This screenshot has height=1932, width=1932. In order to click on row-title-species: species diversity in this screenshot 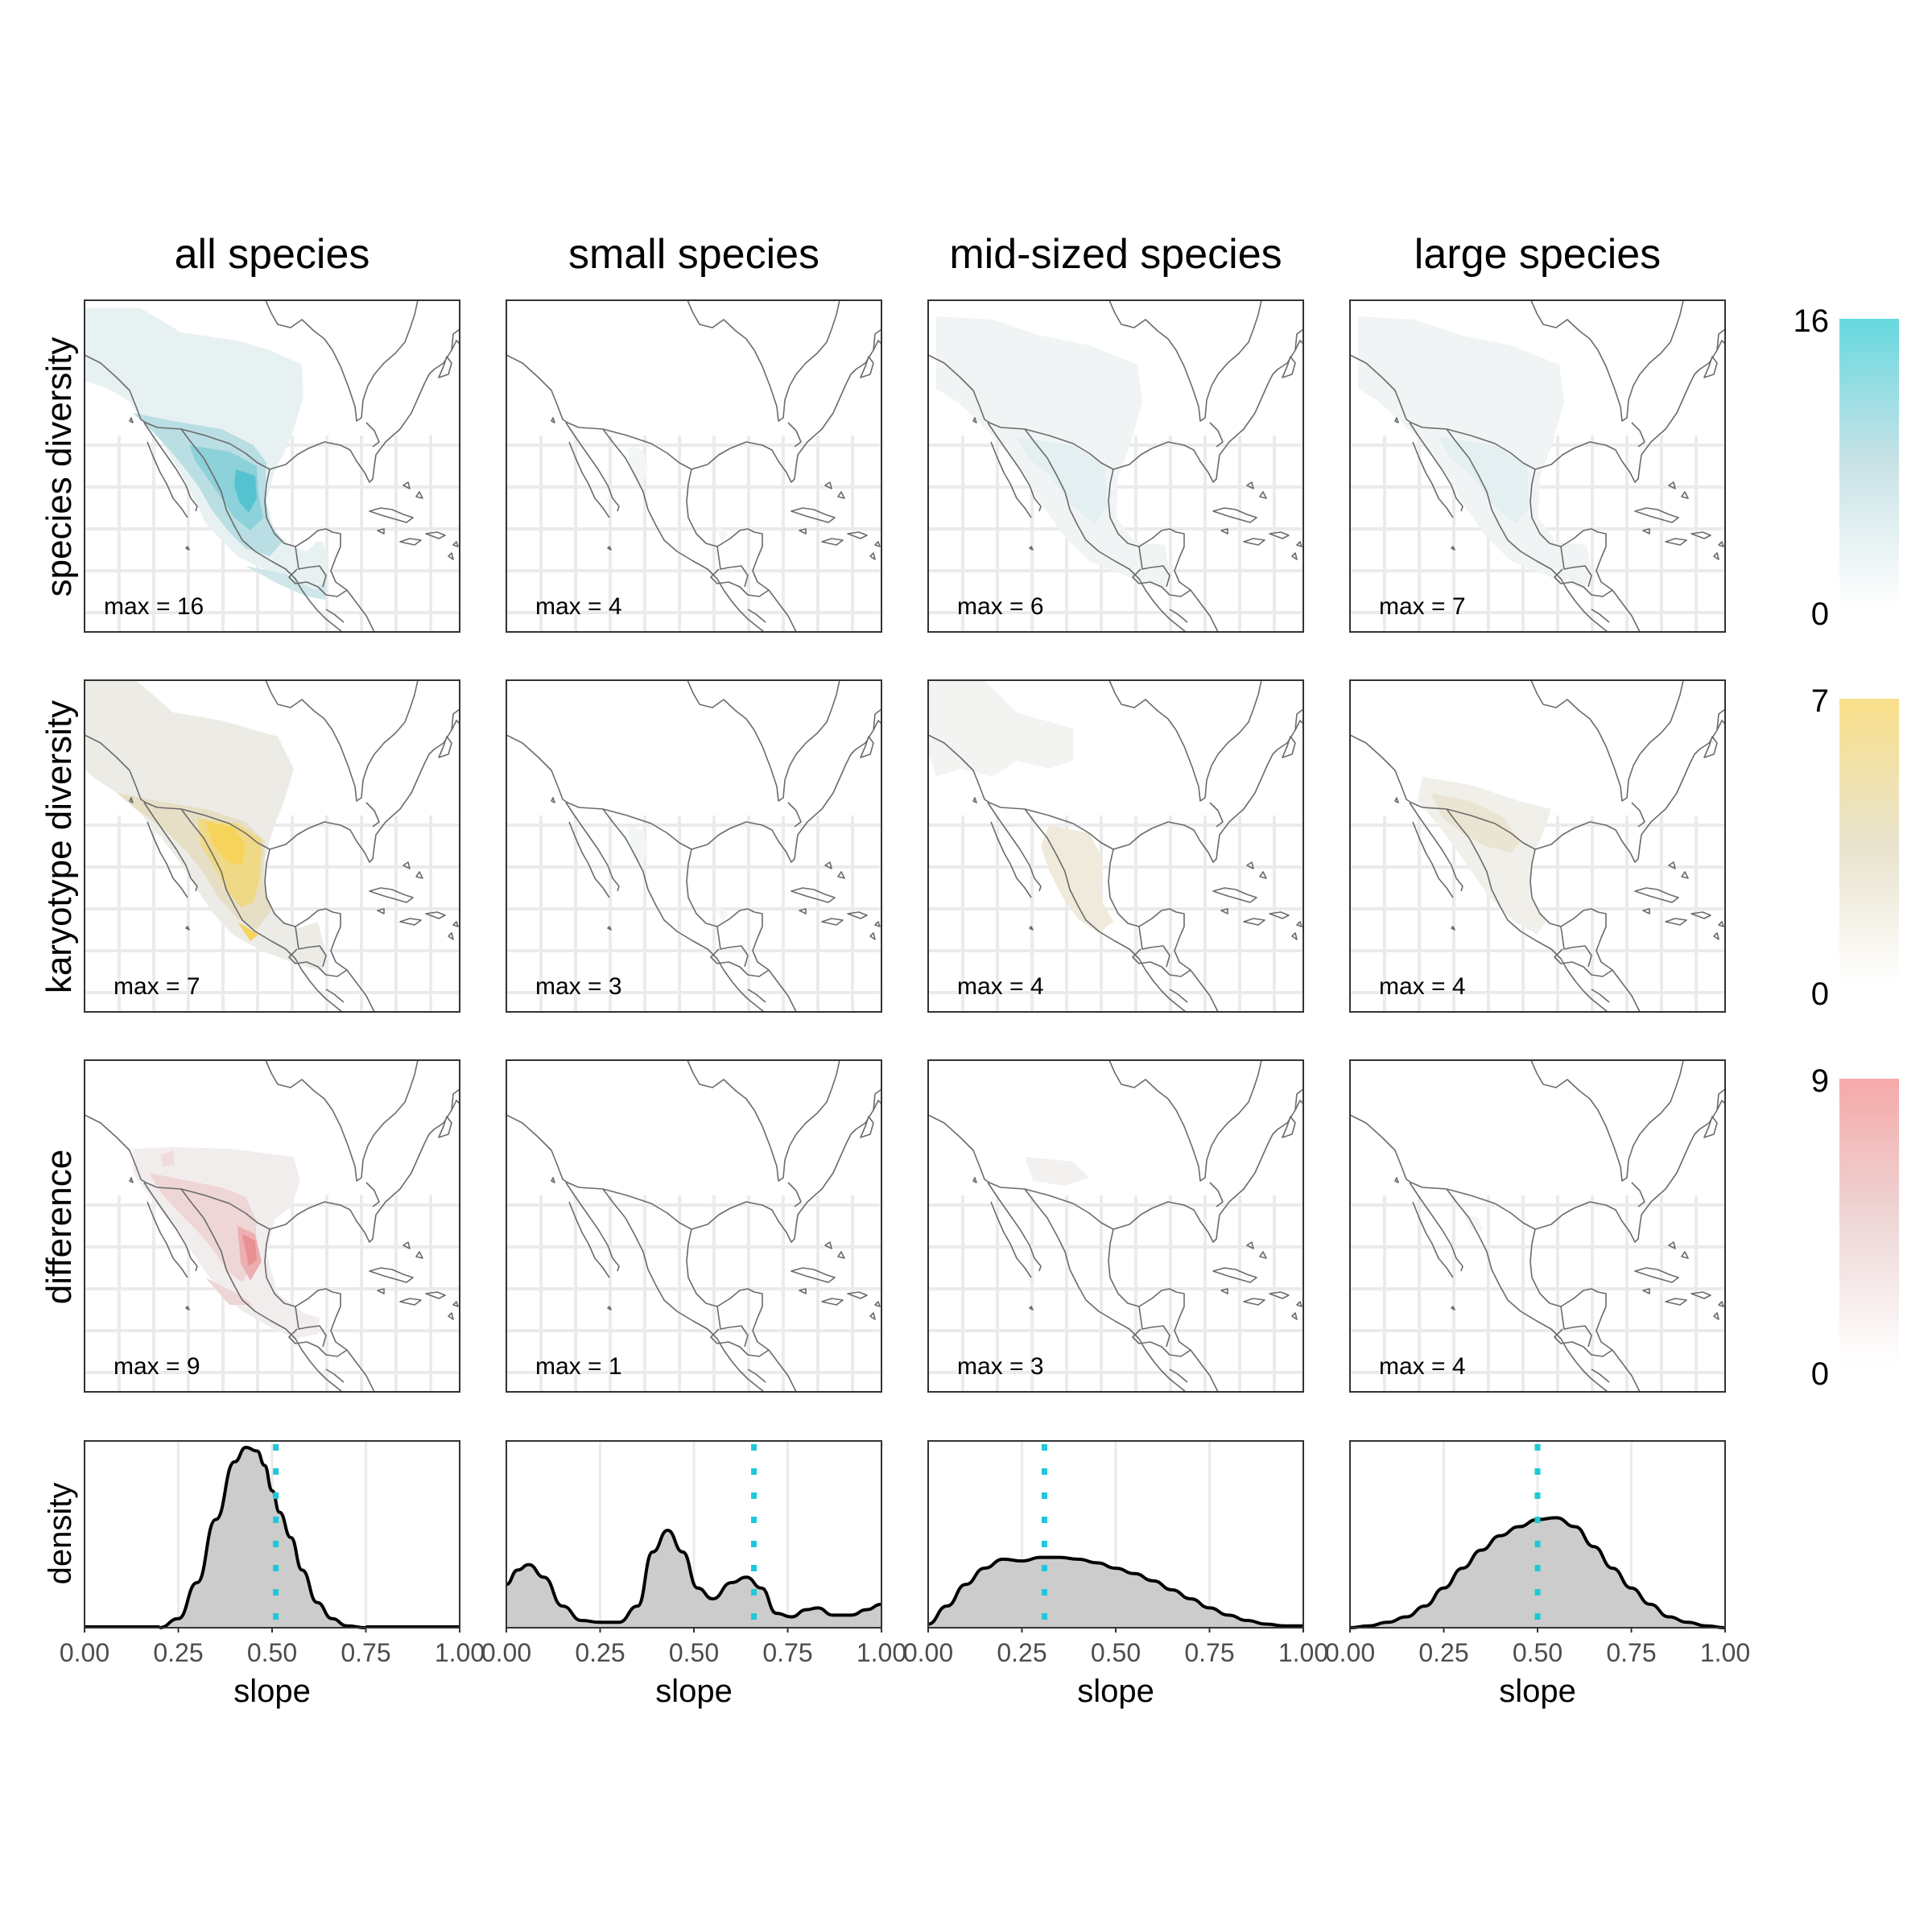, I will do `click(59, 467)`.